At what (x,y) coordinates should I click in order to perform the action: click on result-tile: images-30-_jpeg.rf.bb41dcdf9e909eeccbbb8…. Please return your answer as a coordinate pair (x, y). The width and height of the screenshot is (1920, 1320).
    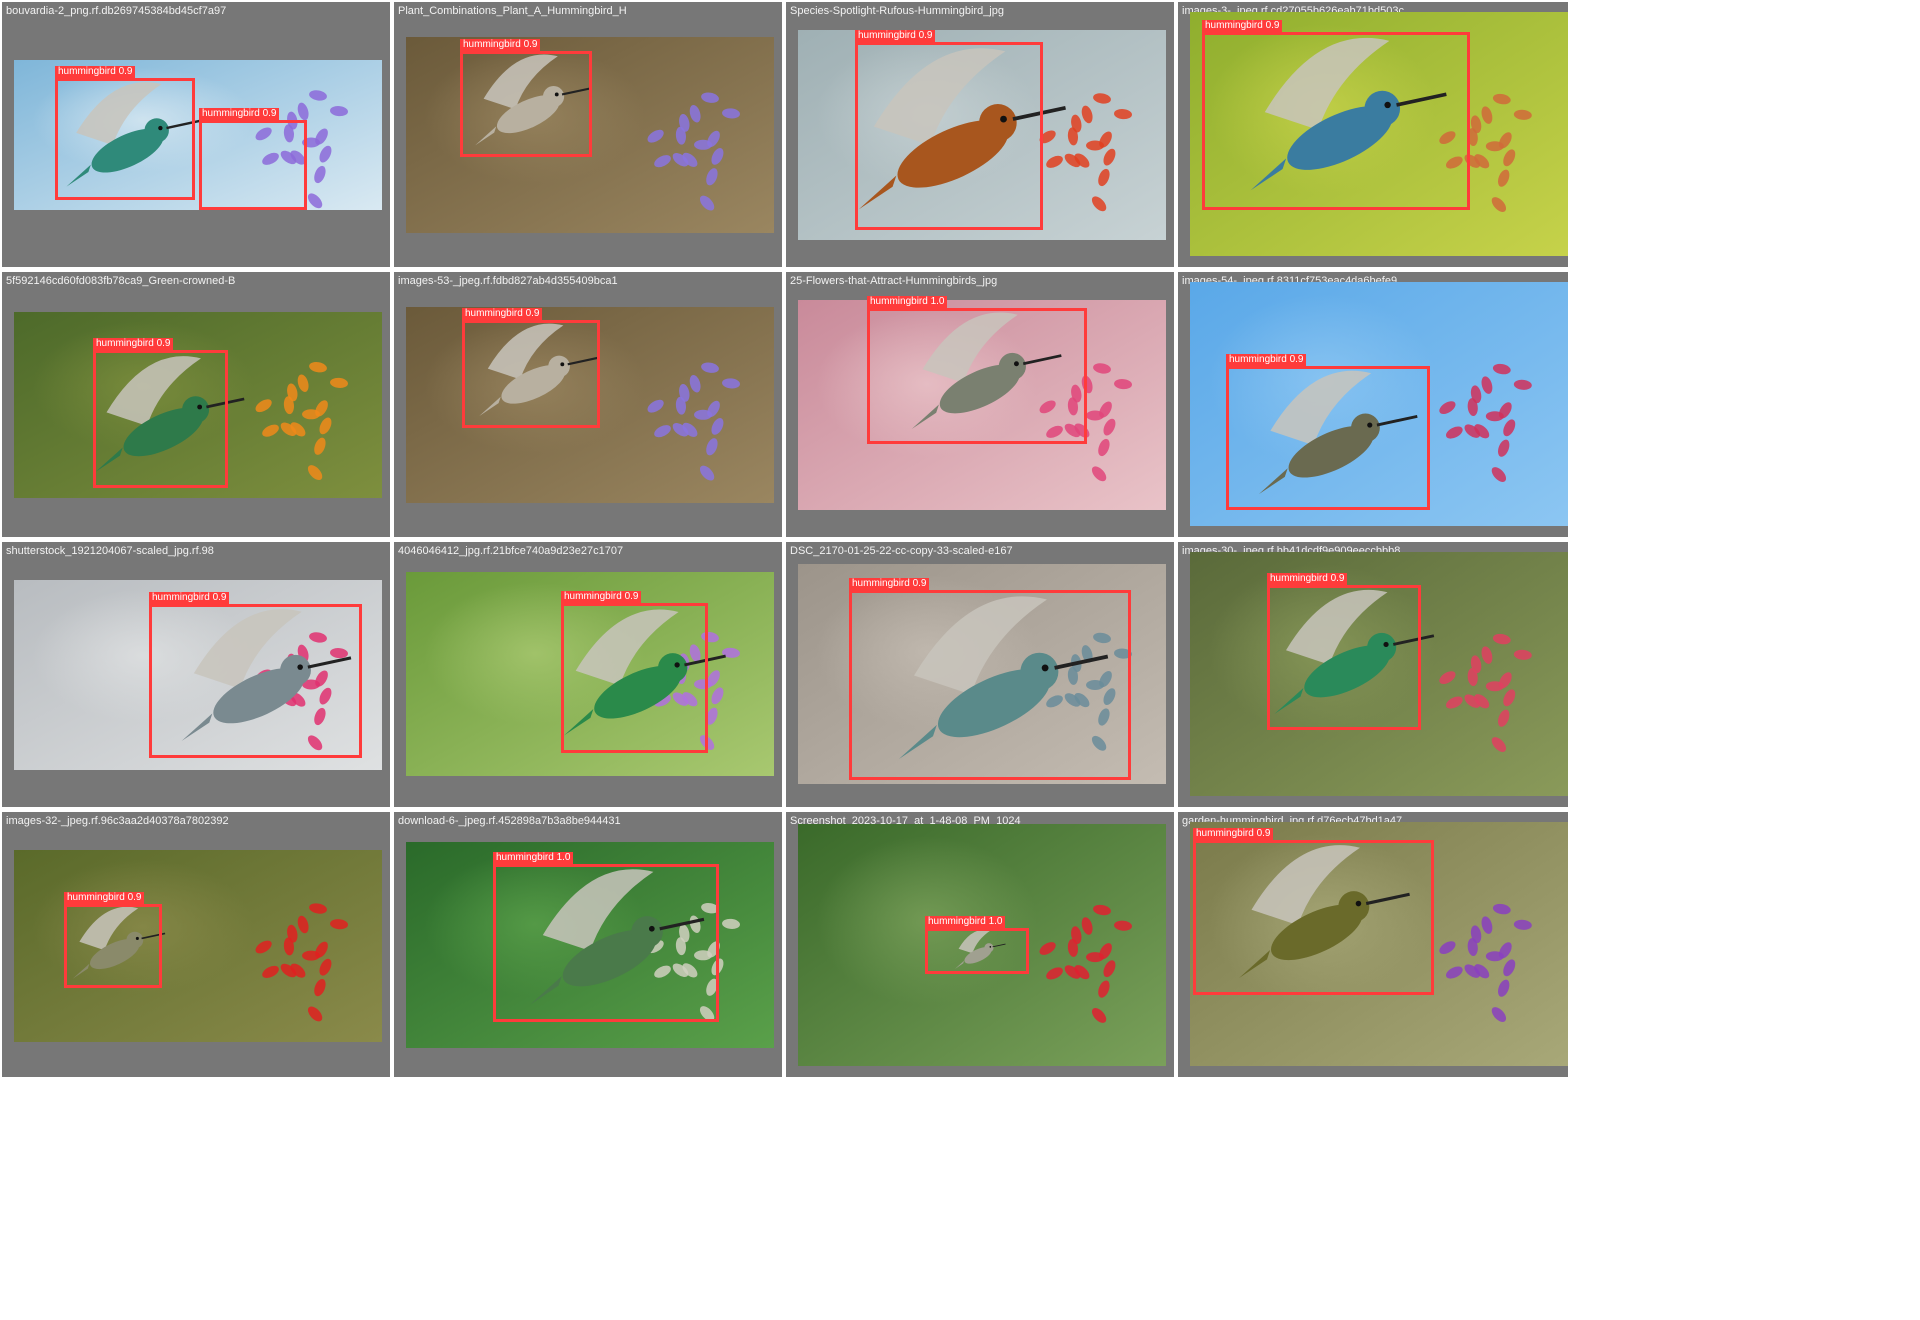
    Looking at the image, I should click on (1373, 674).